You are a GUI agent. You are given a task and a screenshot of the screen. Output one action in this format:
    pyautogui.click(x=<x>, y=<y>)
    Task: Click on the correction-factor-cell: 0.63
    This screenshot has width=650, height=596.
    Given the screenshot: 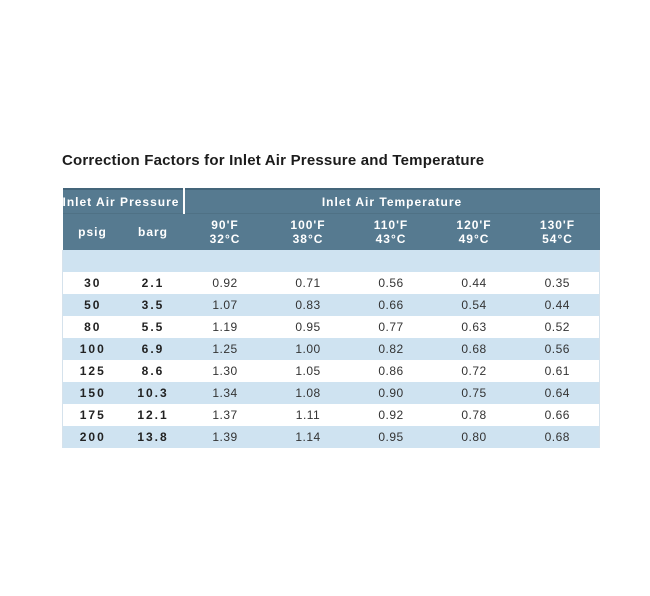 What is the action you would take?
    pyautogui.click(x=474, y=327)
    